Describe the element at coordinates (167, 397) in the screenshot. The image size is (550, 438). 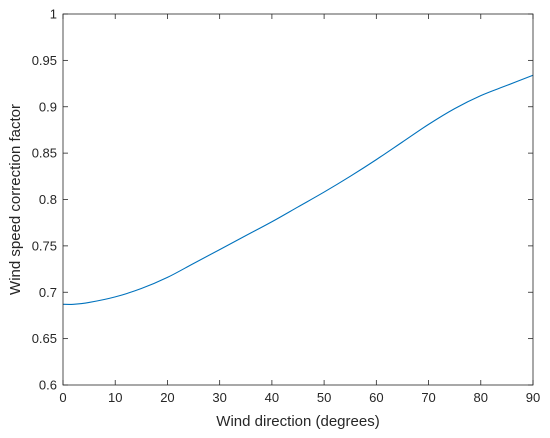
I see `x-tick-label: 20` at that location.